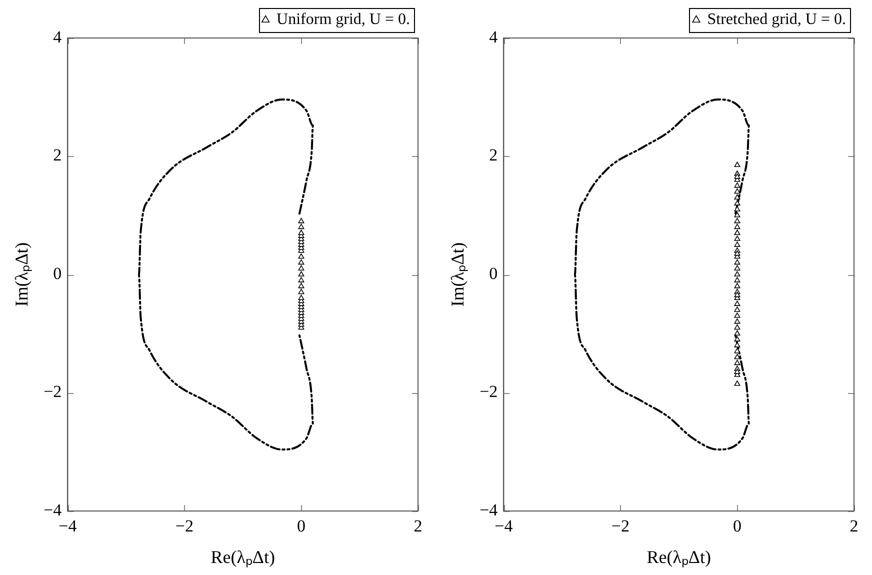 The image size is (872, 575). What do you see at coordinates (343, 19) in the screenshot?
I see `legend-label: Uniform grid, U = 0.` at bounding box center [343, 19].